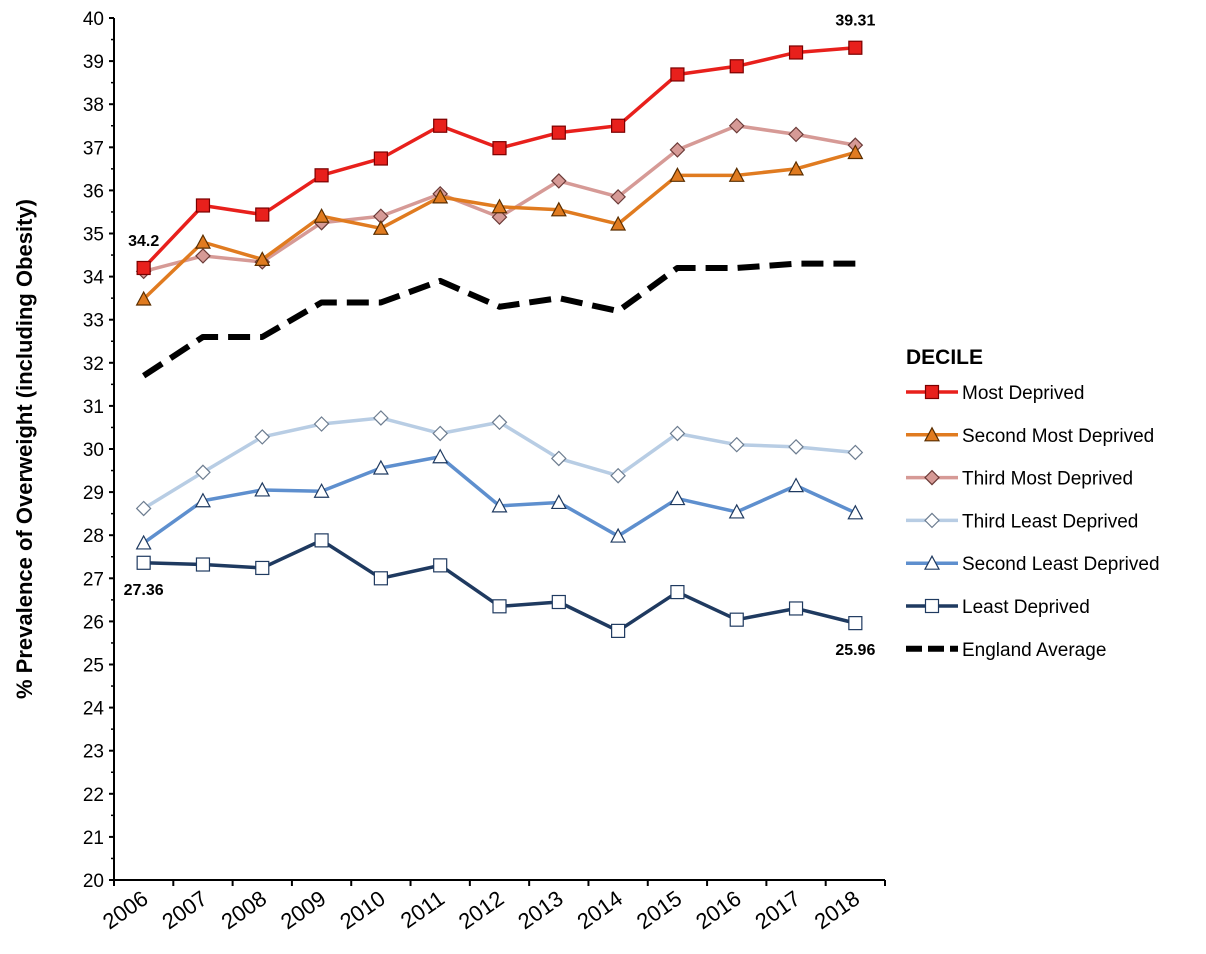 This screenshot has height=954, width=1206. I want to click on legend-item: Third Least Deprived, so click(1022, 521).